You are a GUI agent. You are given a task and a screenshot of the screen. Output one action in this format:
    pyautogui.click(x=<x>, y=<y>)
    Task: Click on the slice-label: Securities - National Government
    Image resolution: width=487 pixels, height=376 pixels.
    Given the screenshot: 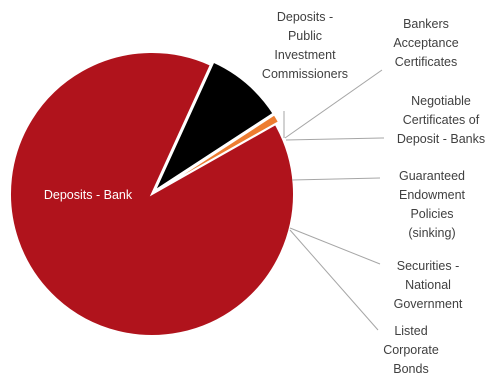 What is the action you would take?
    pyautogui.click(x=428, y=285)
    